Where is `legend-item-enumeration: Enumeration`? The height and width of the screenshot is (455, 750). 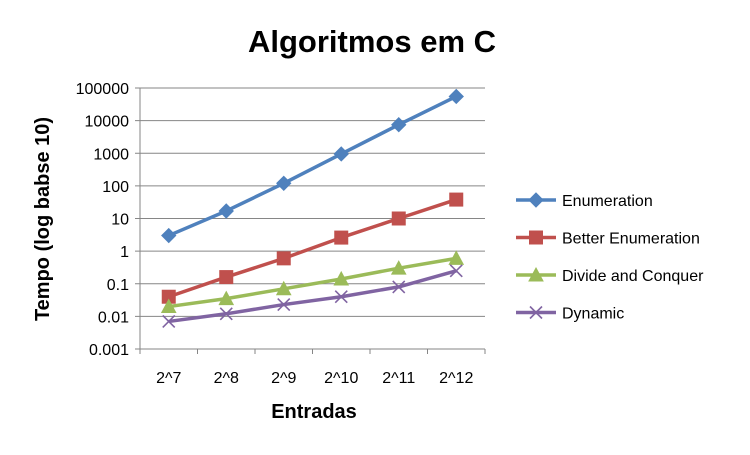
legend-item-enumeration: Enumeration is located at coordinates (584, 201).